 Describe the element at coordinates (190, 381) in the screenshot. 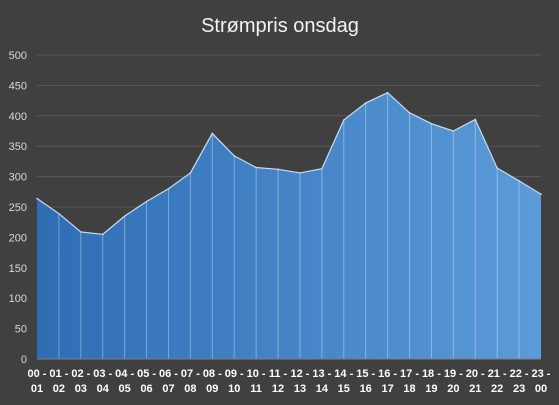

I see `x-tick-label: 07 -08` at that location.